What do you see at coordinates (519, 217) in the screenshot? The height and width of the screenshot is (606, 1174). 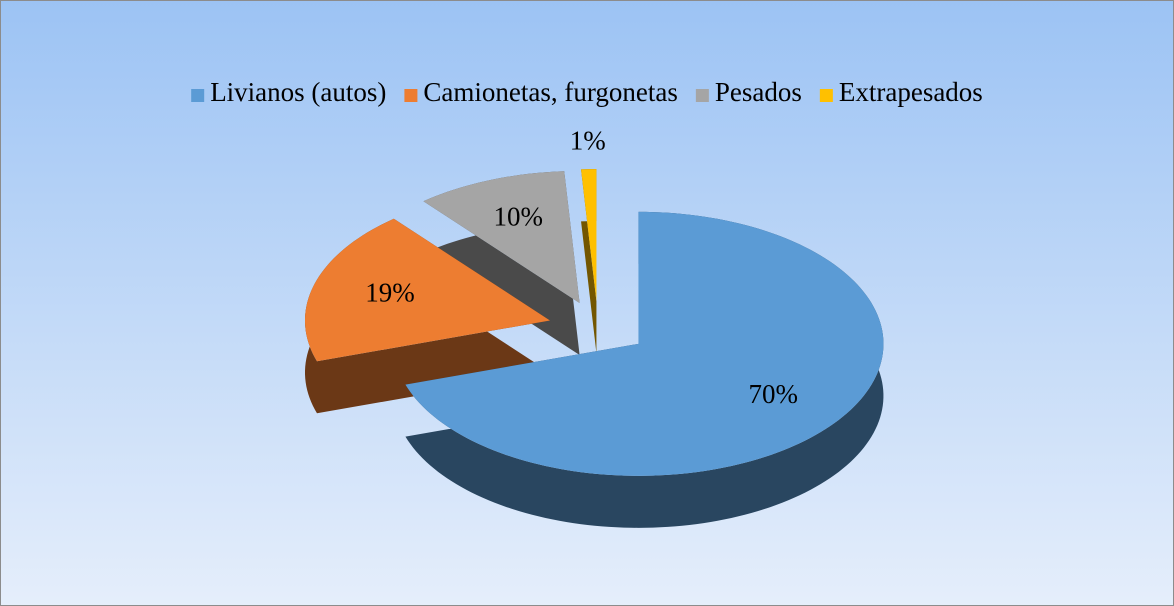 I see `data-label: 10%` at bounding box center [519, 217].